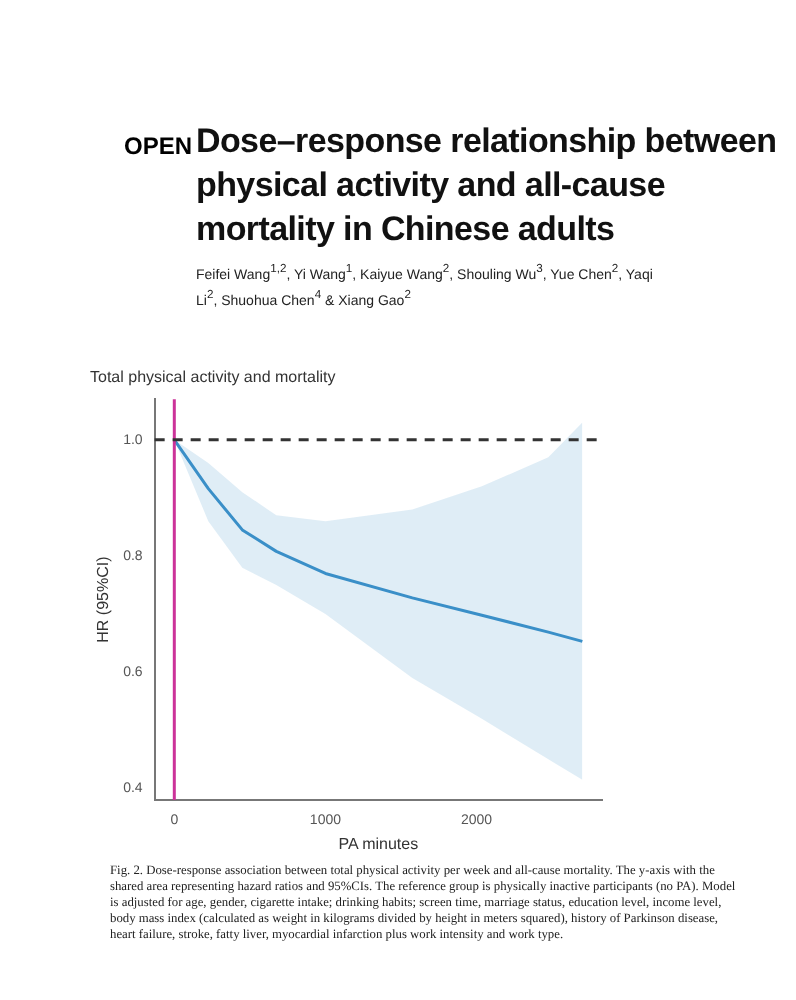 This screenshot has width=796, height=1000. Describe the element at coordinates (487, 186) in the screenshot. I see `text: Dose–response relationship between physical activity and all-cause mortality in Chinese adults` at that location.